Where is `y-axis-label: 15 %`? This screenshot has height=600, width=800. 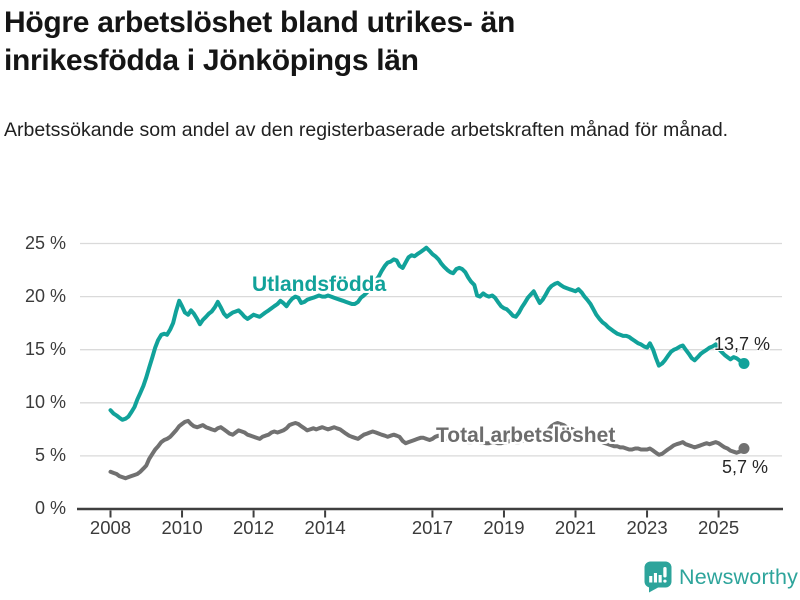
y-axis-label: 15 % is located at coordinates (45, 348).